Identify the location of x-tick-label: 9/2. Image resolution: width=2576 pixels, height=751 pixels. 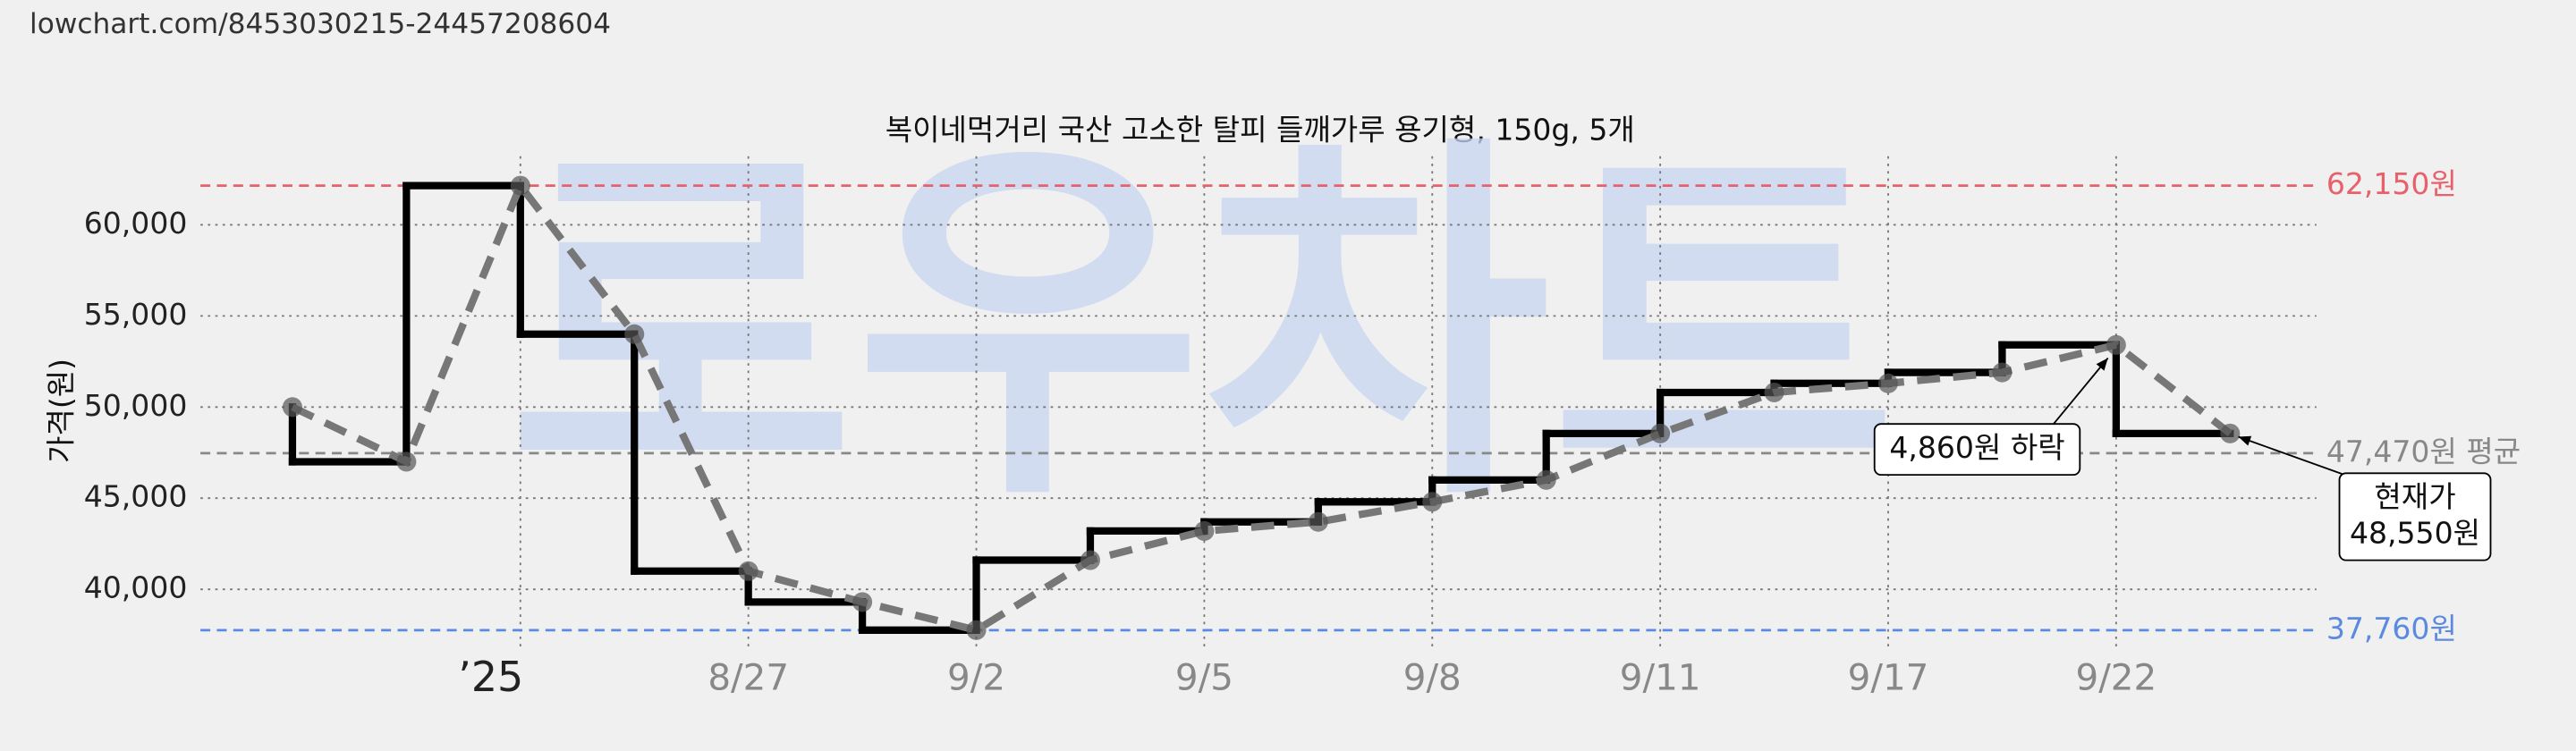
(976, 677).